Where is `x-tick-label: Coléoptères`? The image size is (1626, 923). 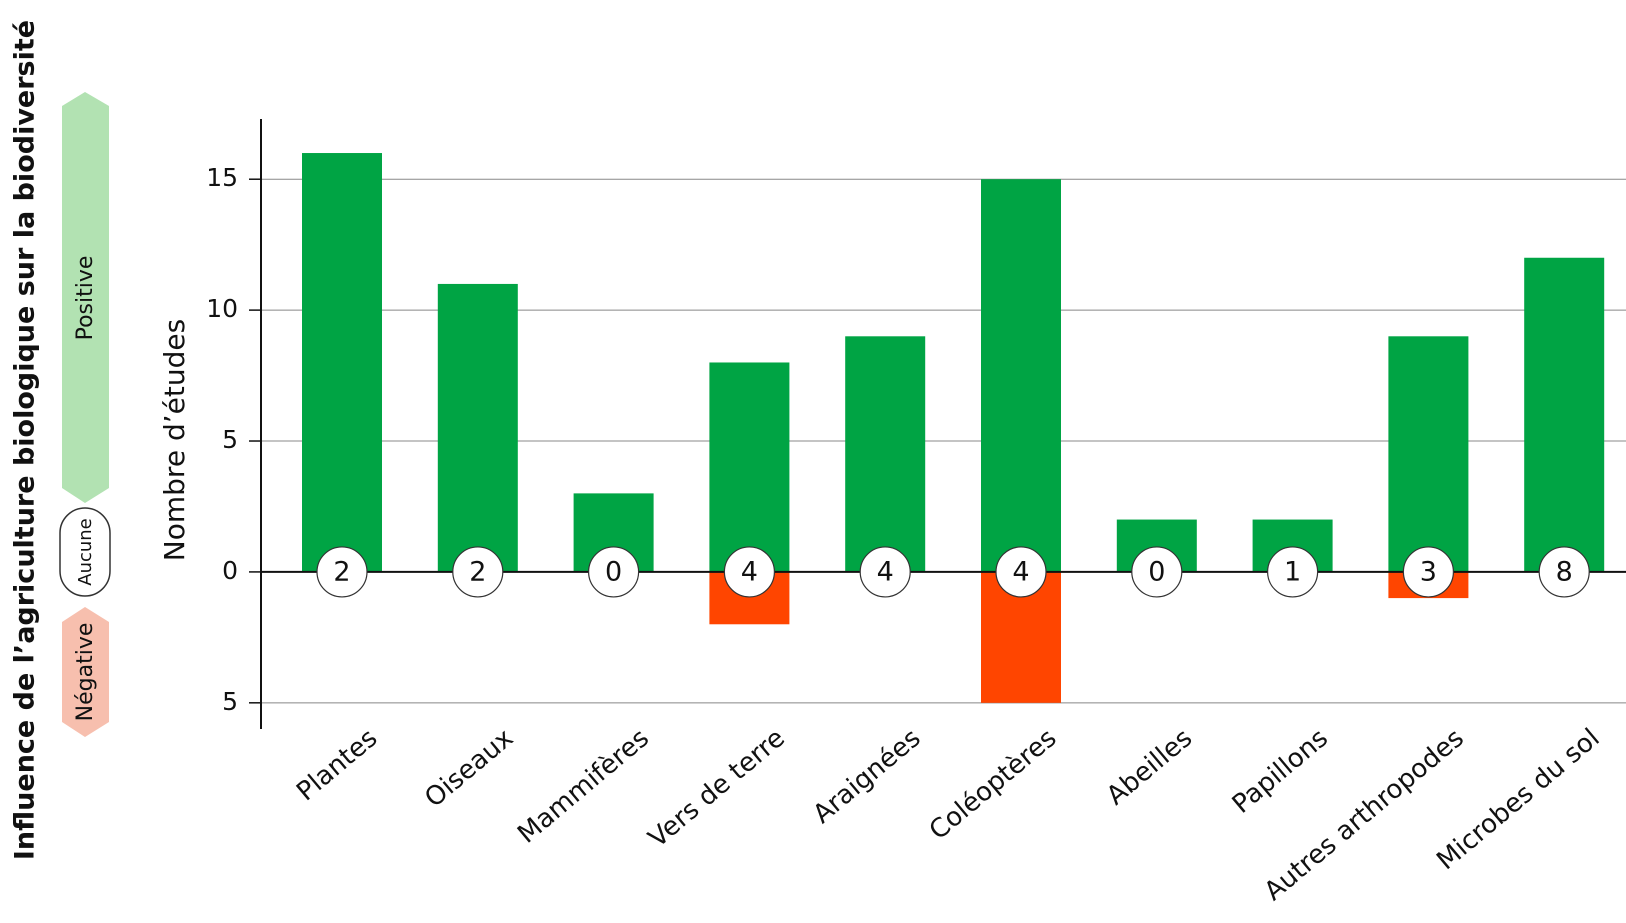 x-tick-label: Coléoptères is located at coordinates (993, 784).